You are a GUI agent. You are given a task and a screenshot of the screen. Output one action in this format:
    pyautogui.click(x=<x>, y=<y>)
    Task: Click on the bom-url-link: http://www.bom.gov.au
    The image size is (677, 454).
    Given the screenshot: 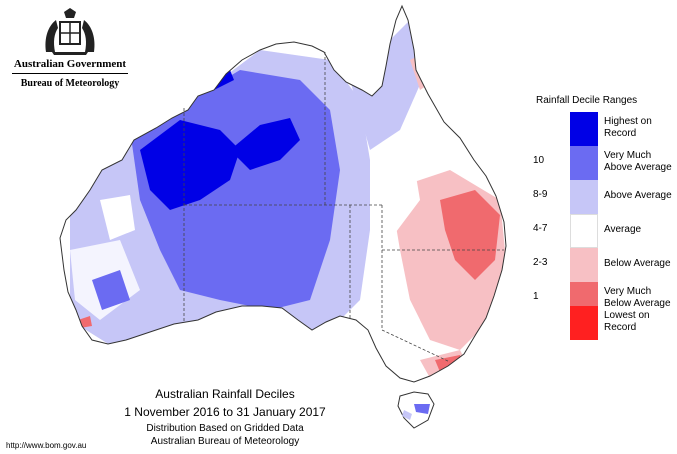 What is the action you would take?
    pyautogui.click(x=46, y=445)
    